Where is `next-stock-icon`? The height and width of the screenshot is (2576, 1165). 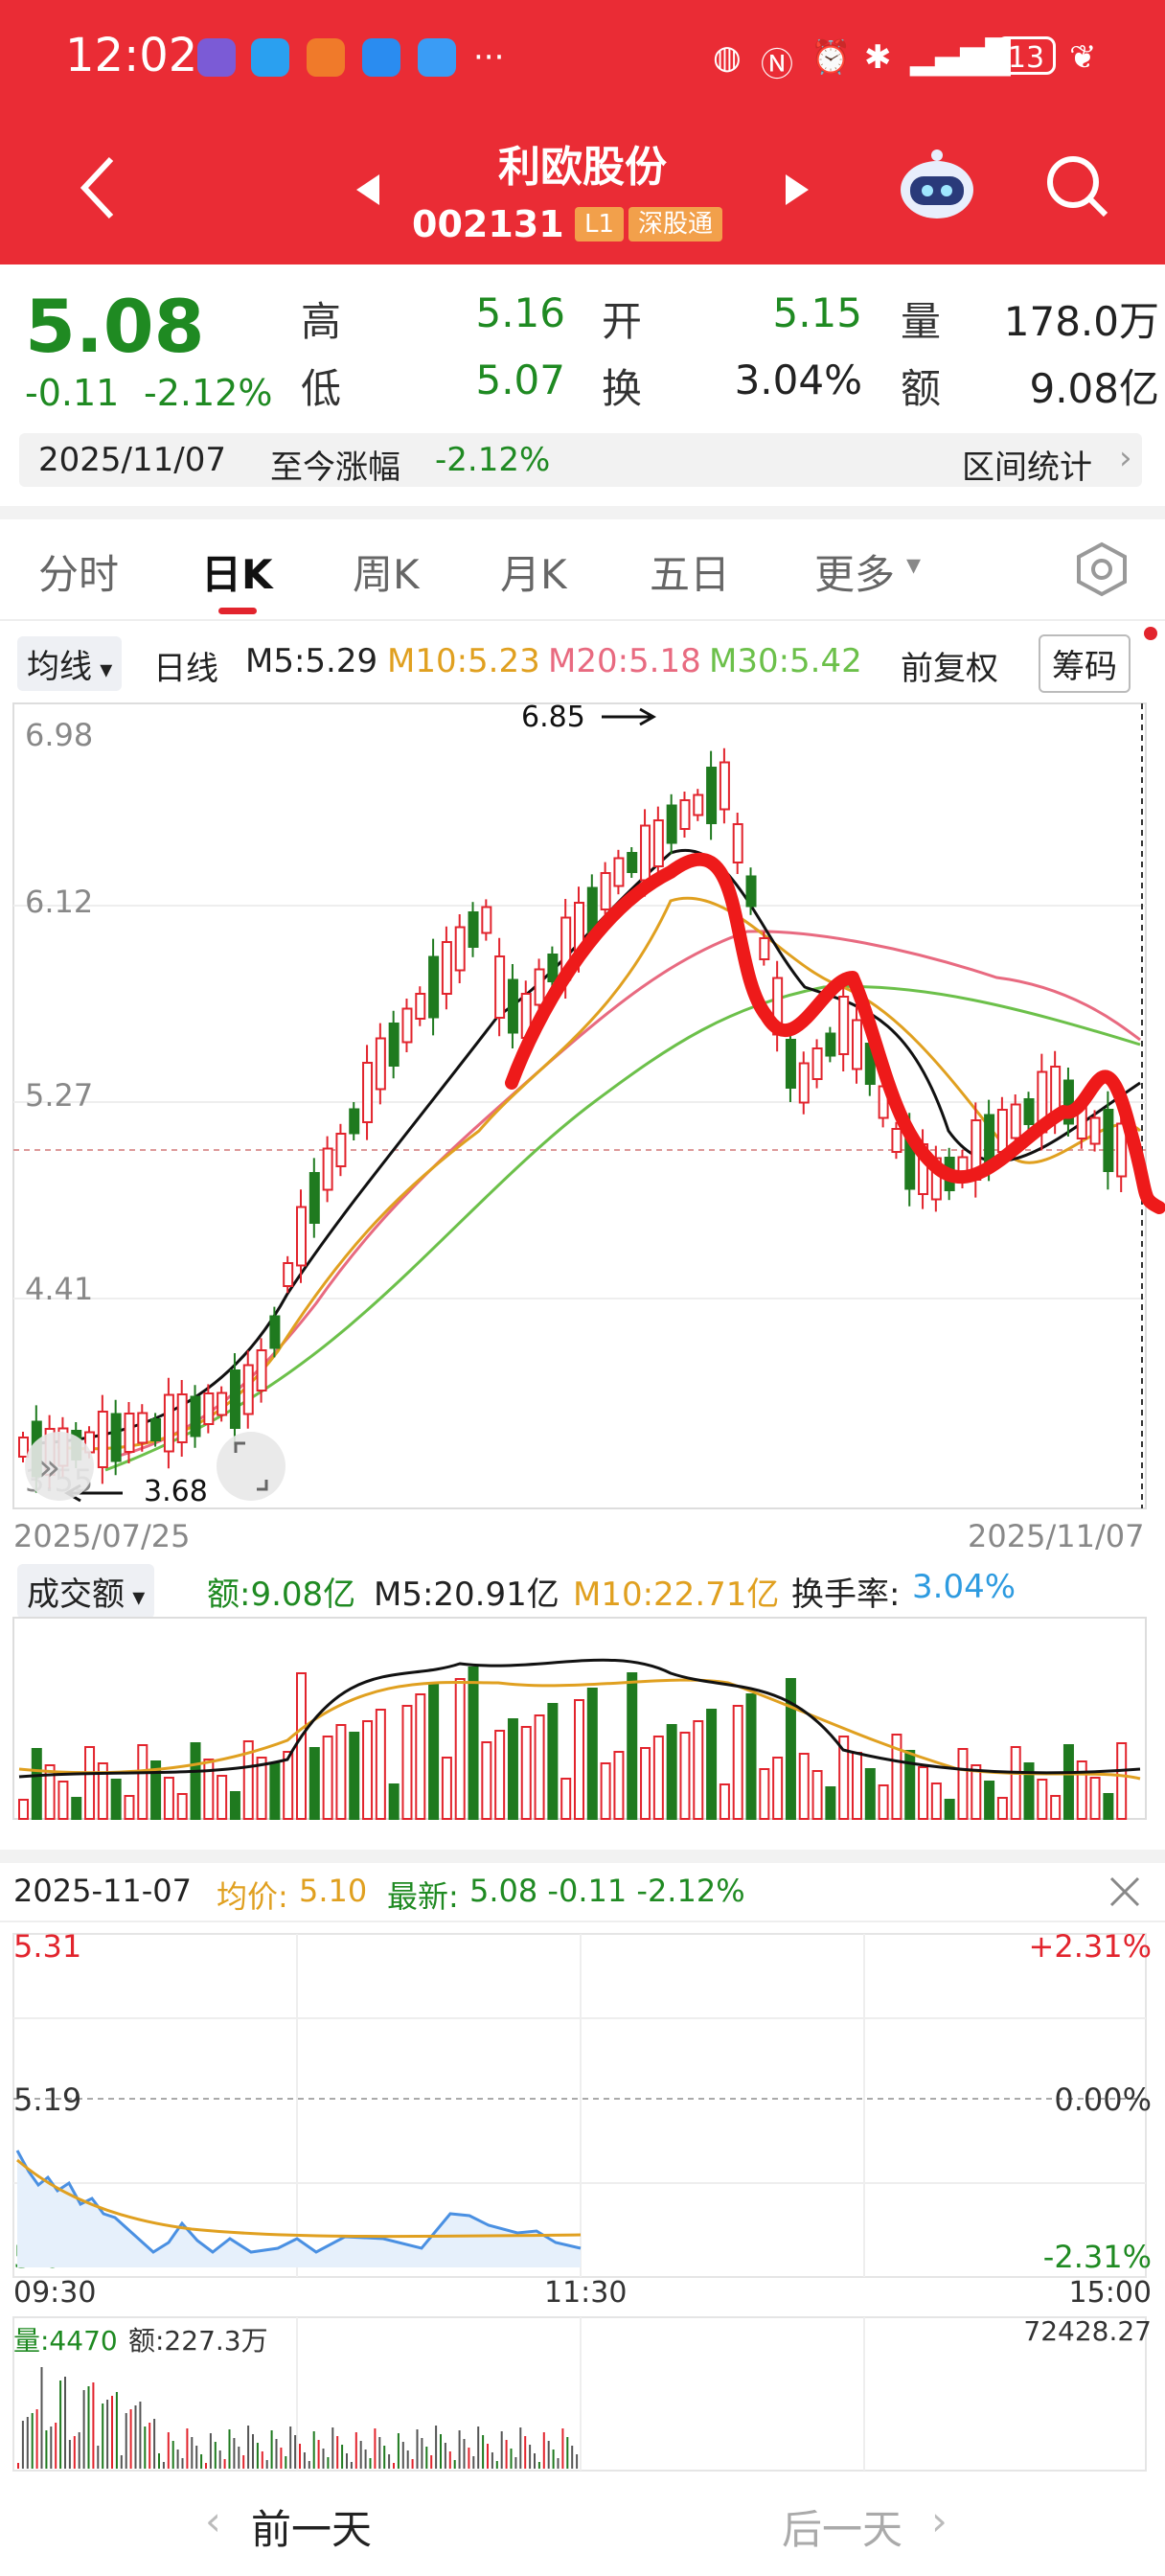 next-stock-icon is located at coordinates (797, 189).